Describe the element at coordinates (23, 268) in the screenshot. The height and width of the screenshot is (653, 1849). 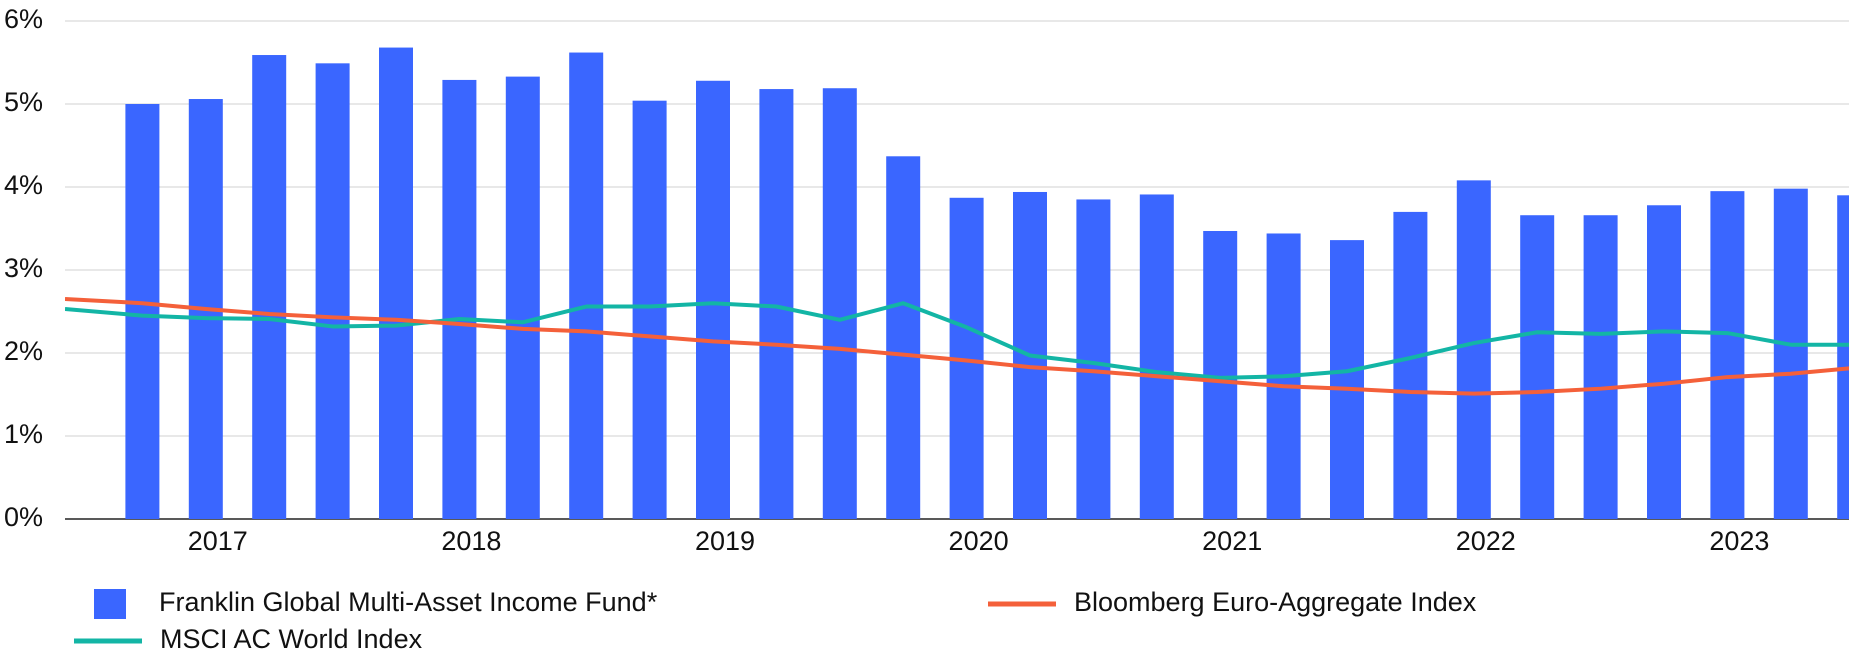
I see `y-tick-label: 3%` at that location.